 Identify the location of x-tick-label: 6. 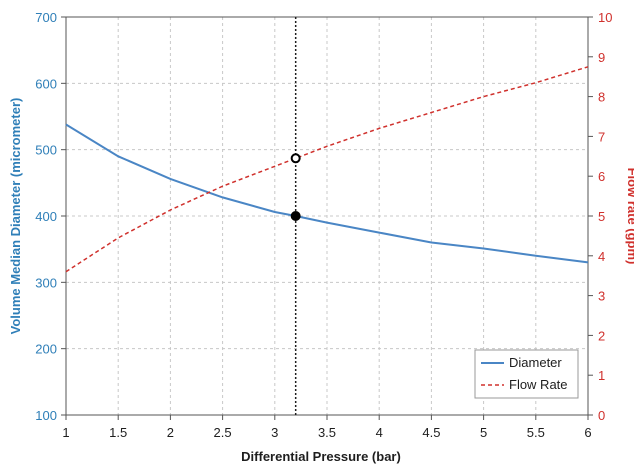
(587, 432).